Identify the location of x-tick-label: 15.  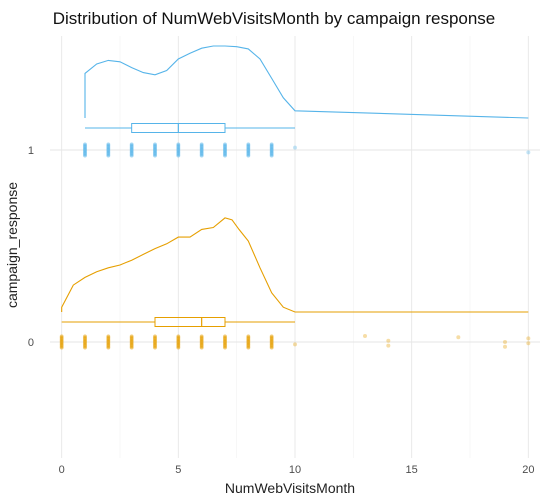
(412, 470).